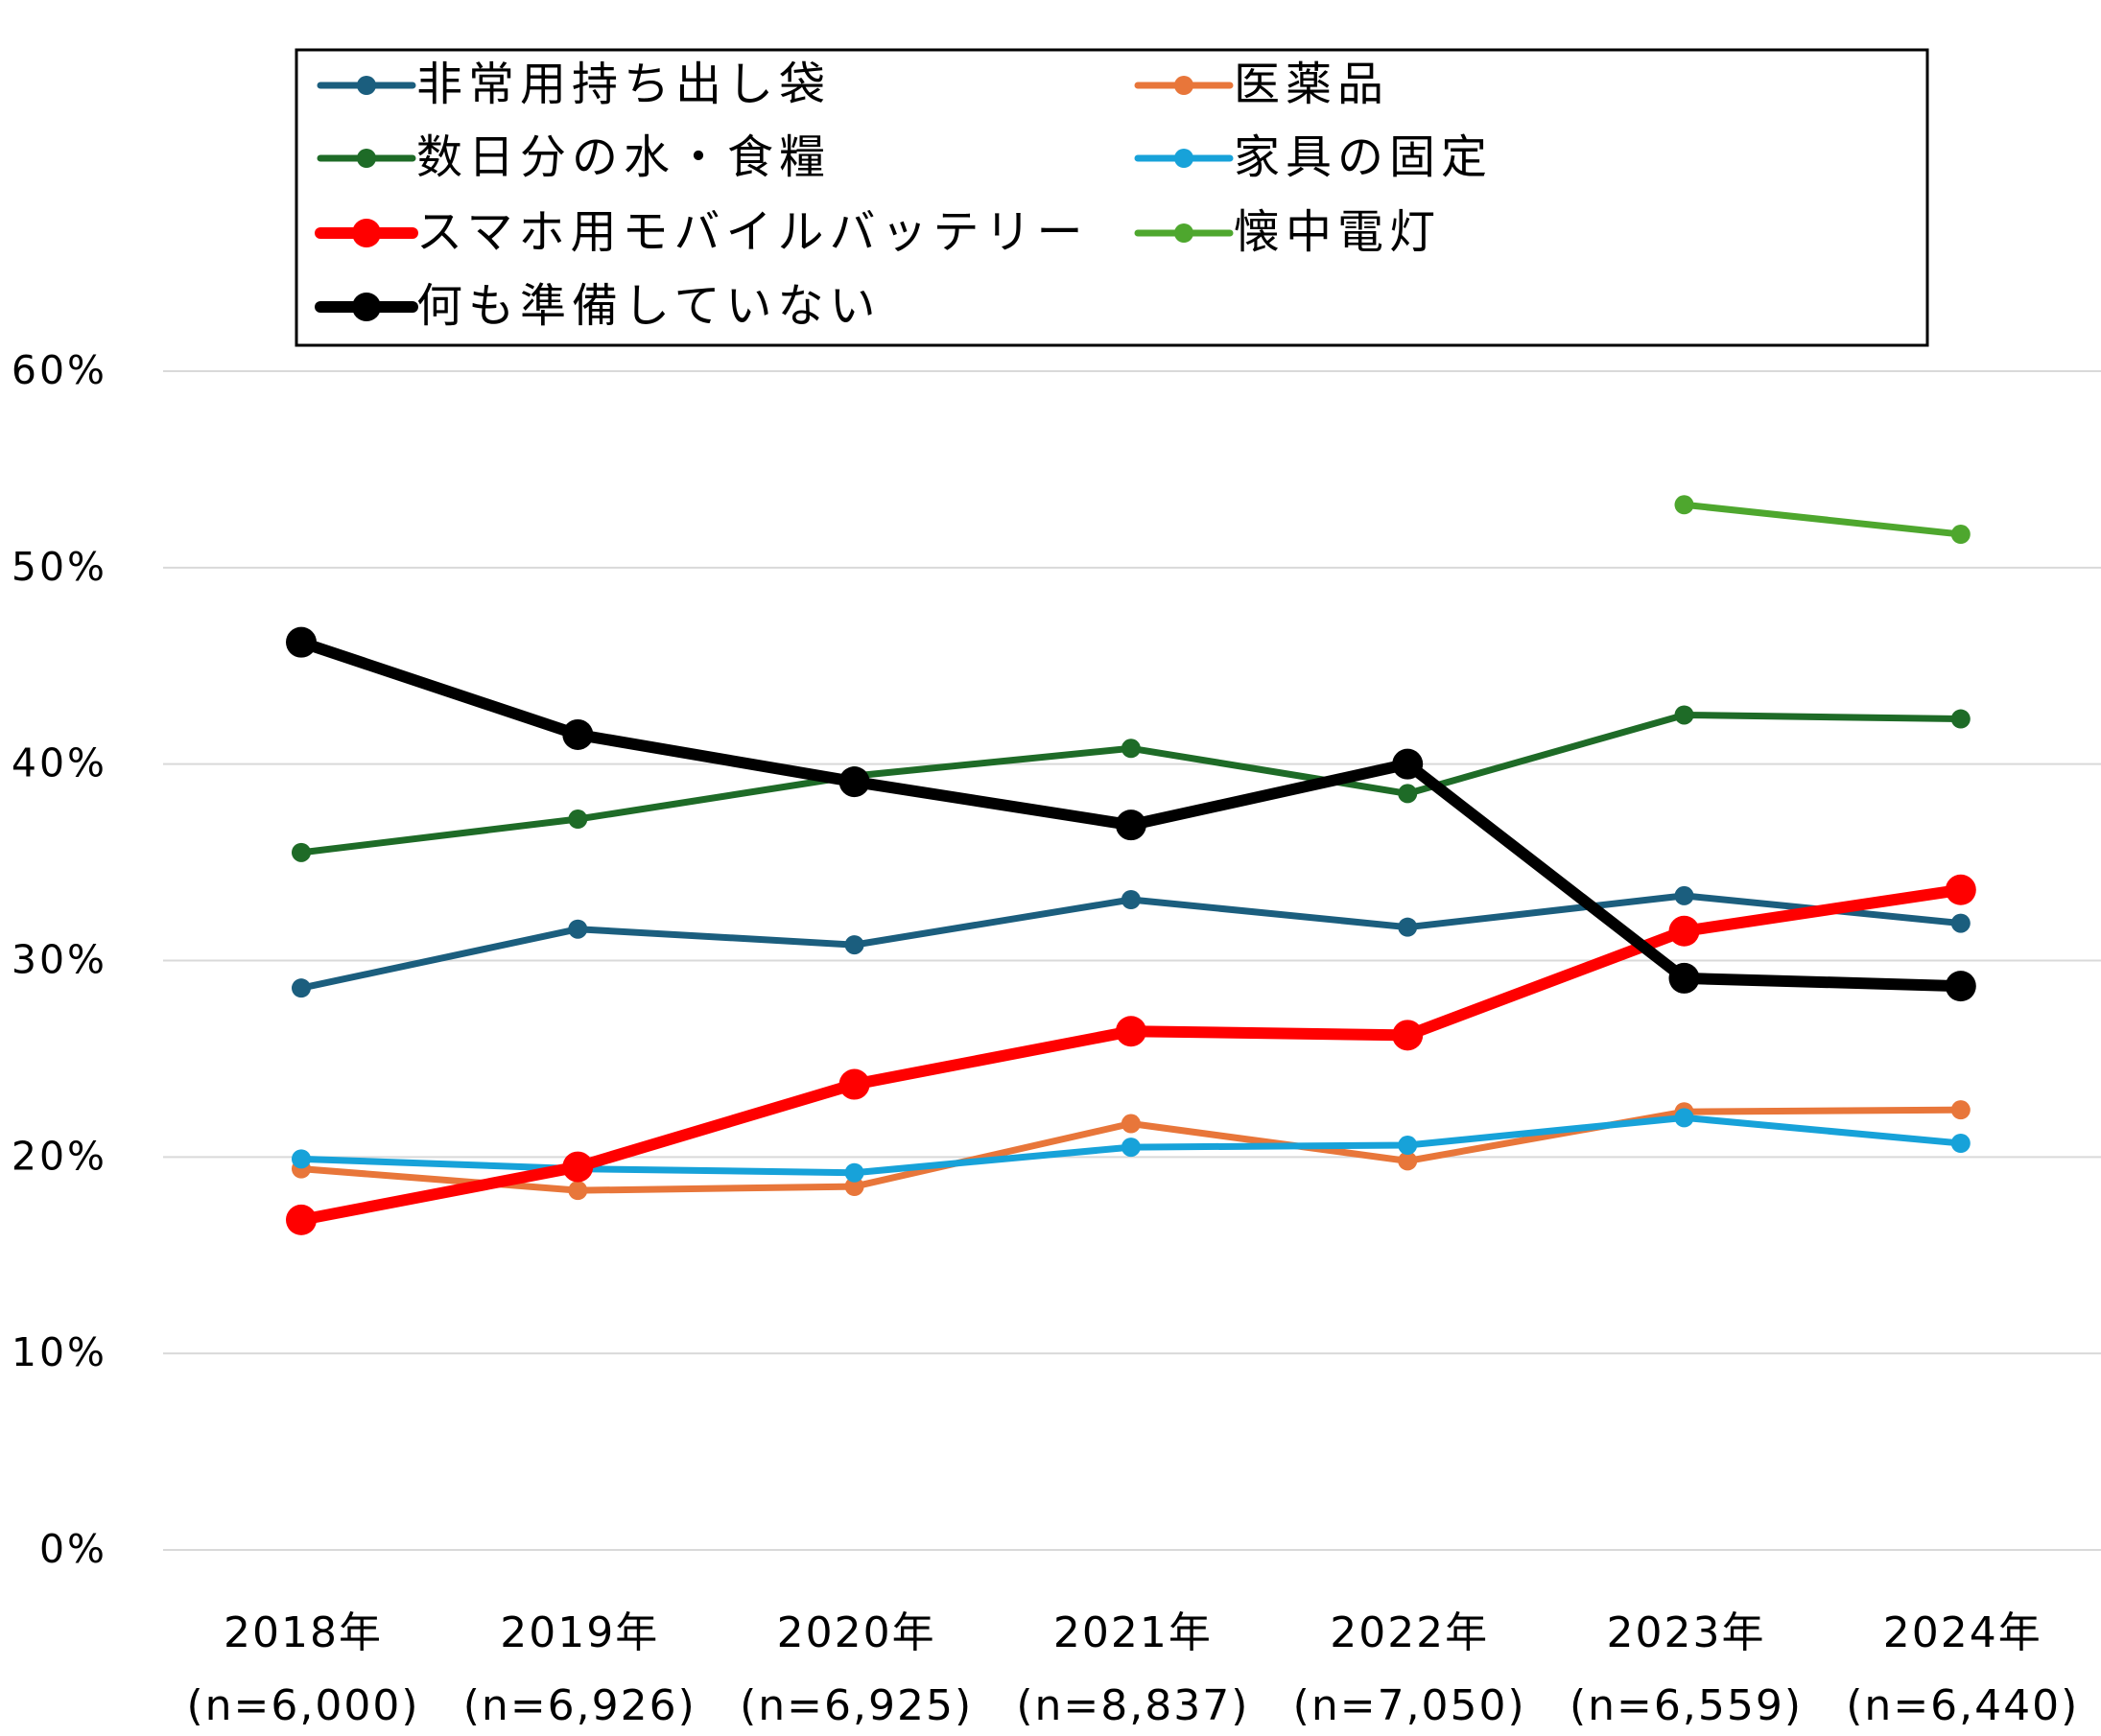 The height and width of the screenshot is (1736, 2101). I want to click on y-tick-label: 0%, so click(73, 1549).